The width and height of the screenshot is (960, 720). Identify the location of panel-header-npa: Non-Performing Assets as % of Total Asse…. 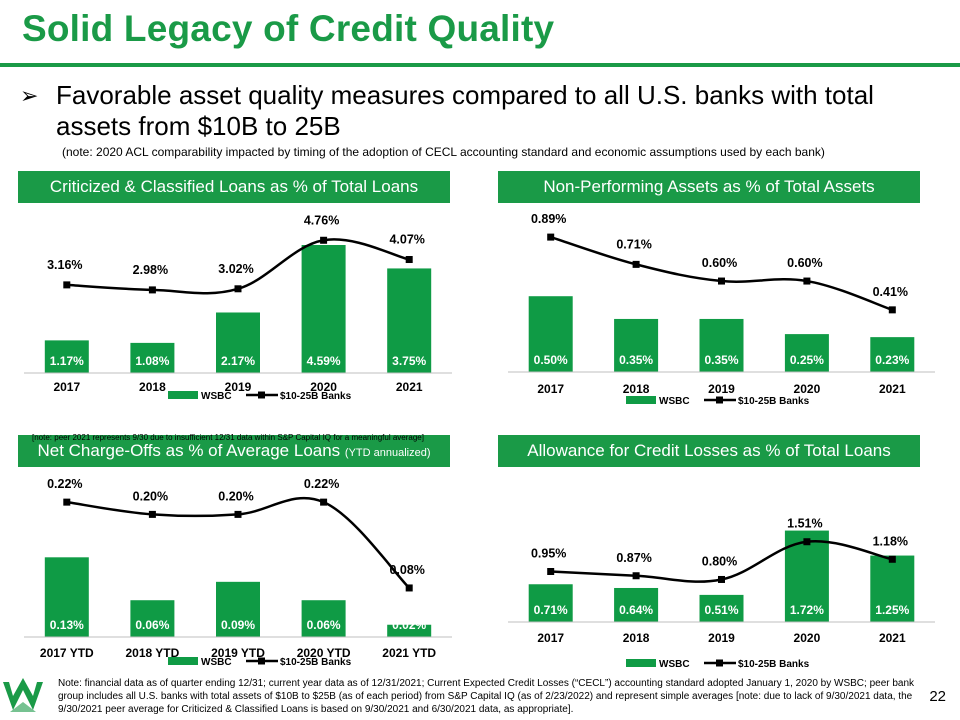
(709, 187).